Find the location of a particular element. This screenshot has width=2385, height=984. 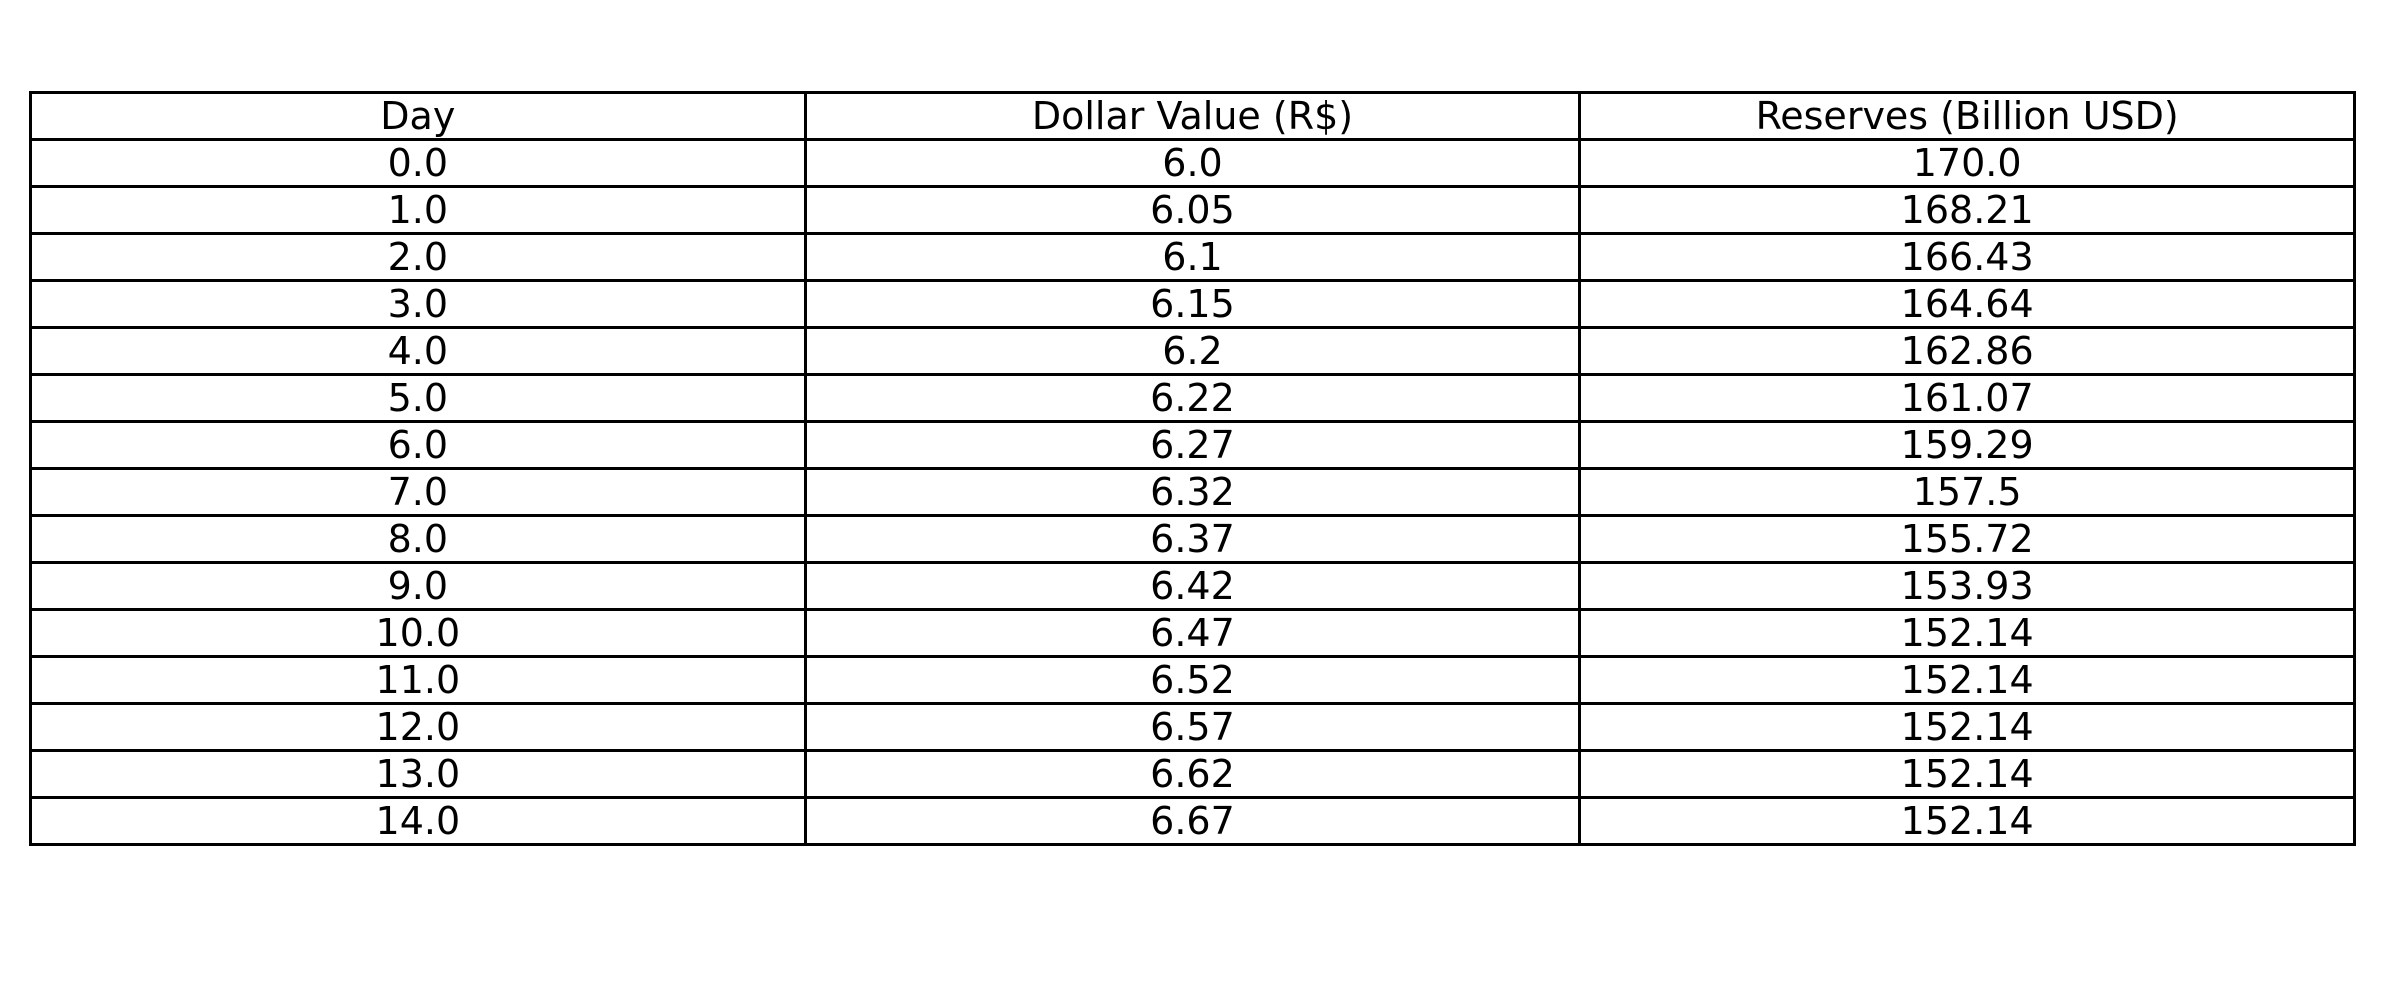

reserves-cell: 164.64 is located at coordinates (1967, 304).